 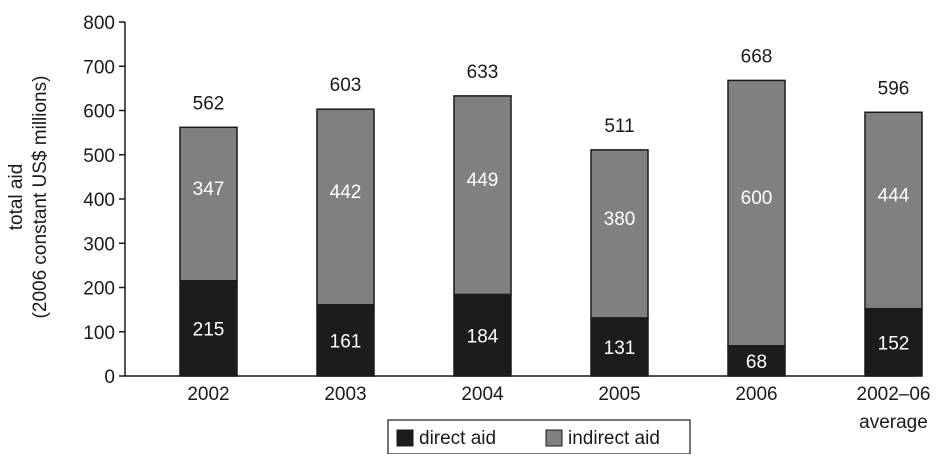 What do you see at coordinates (894, 196) in the screenshot?
I see `data-label-indirect-aid: 444` at bounding box center [894, 196].